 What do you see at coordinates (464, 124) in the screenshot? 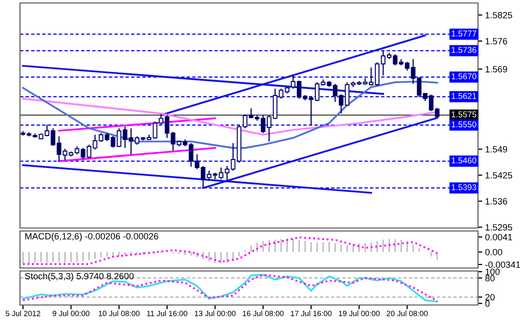
I see `ref-line-label: 1.5550` at bounding box center [464, 124].